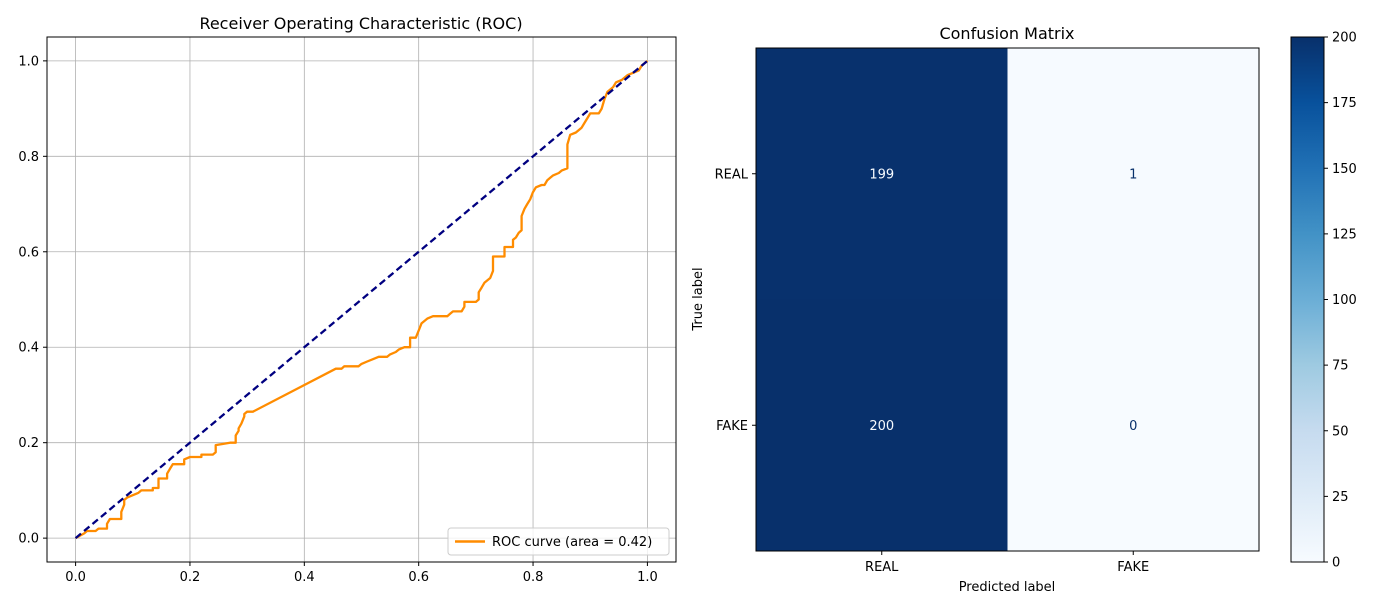 The height and width of the screenshot is (600, 1400). Describe the element at coordinates (882, 567) in the screenshot. I see `cm-x-tick-label: REAL` at that location.